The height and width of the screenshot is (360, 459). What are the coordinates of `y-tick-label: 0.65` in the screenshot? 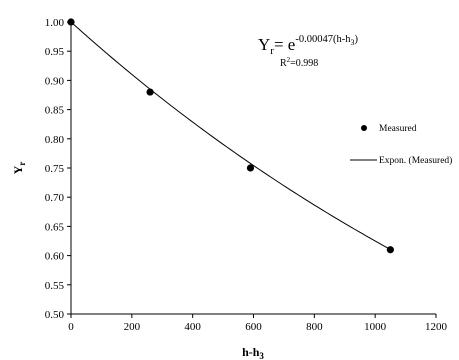 It's located at (55, 227).